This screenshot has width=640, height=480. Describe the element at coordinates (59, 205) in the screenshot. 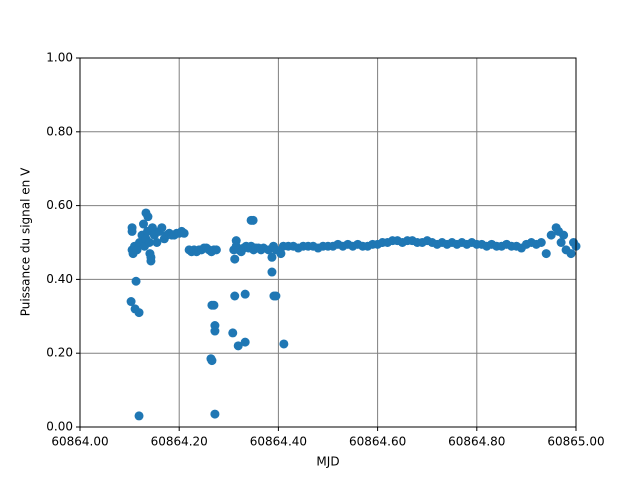

I see `y-tick-label: 0.60` at that location.